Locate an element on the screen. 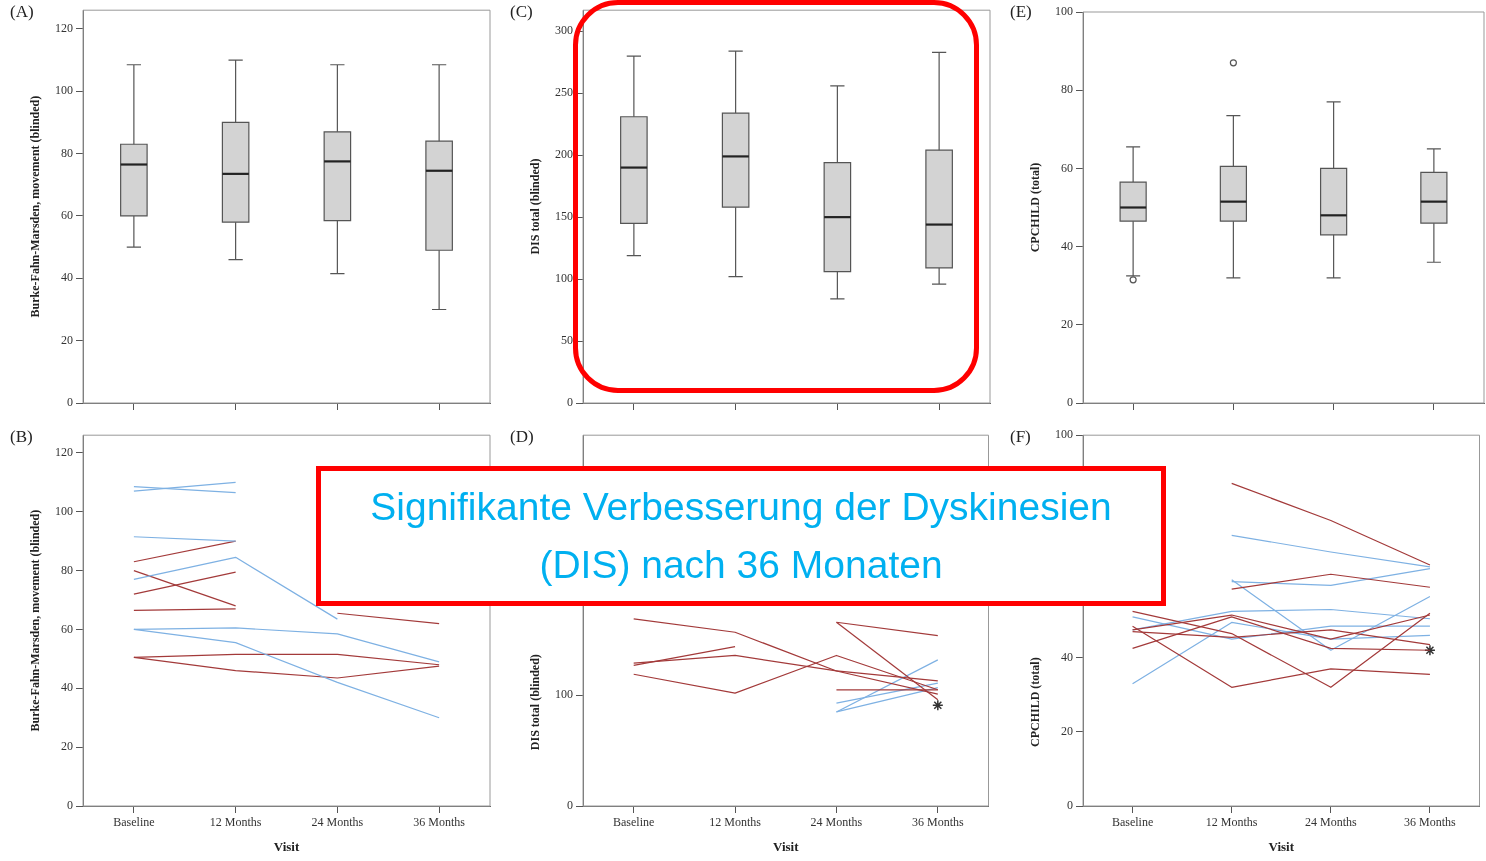 The width and height of the screenshot is (1486, 861). y-tick-label: 200 is located at coordinates (564, 154).